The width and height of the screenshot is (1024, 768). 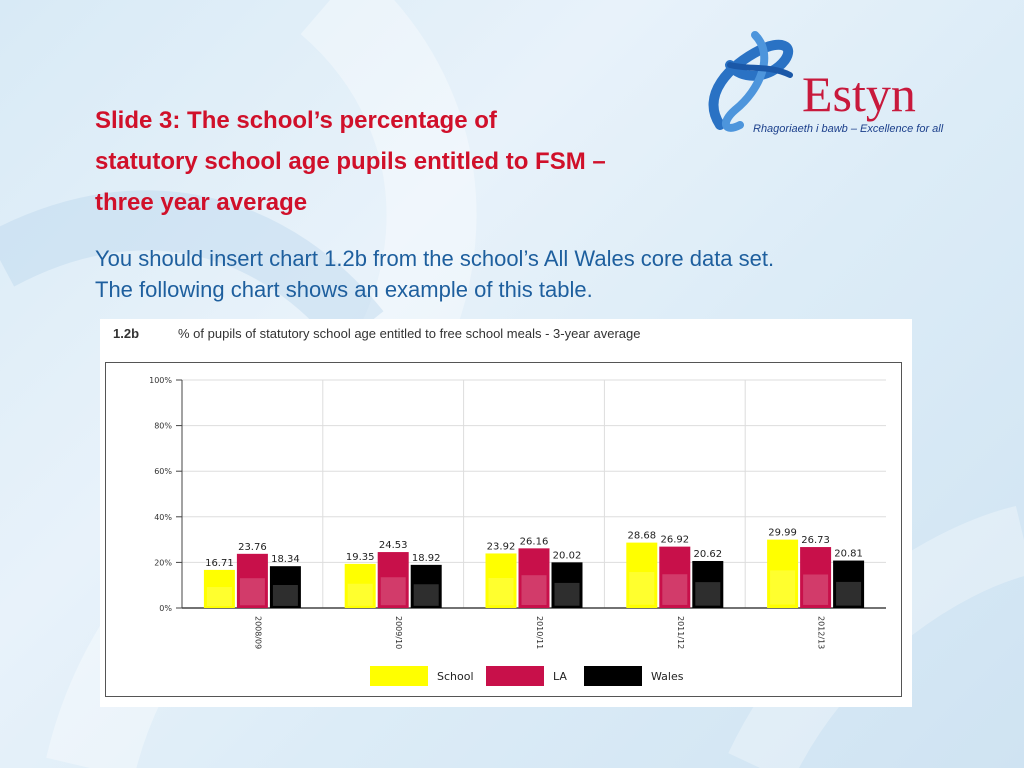 I want to click on y-tick-label: 0%, so click(x=165, y=608).